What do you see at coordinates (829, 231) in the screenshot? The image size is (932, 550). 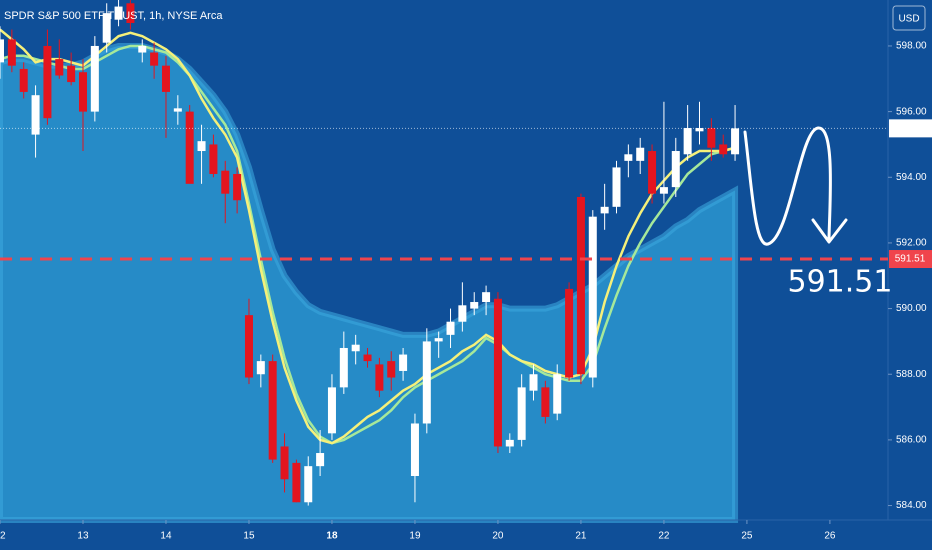 I see `arrow-head` at bounding box center [829, 231].